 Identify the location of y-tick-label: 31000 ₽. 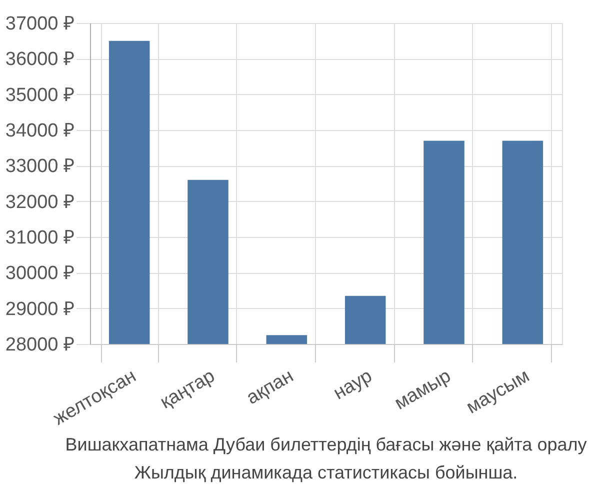
(39, 238).